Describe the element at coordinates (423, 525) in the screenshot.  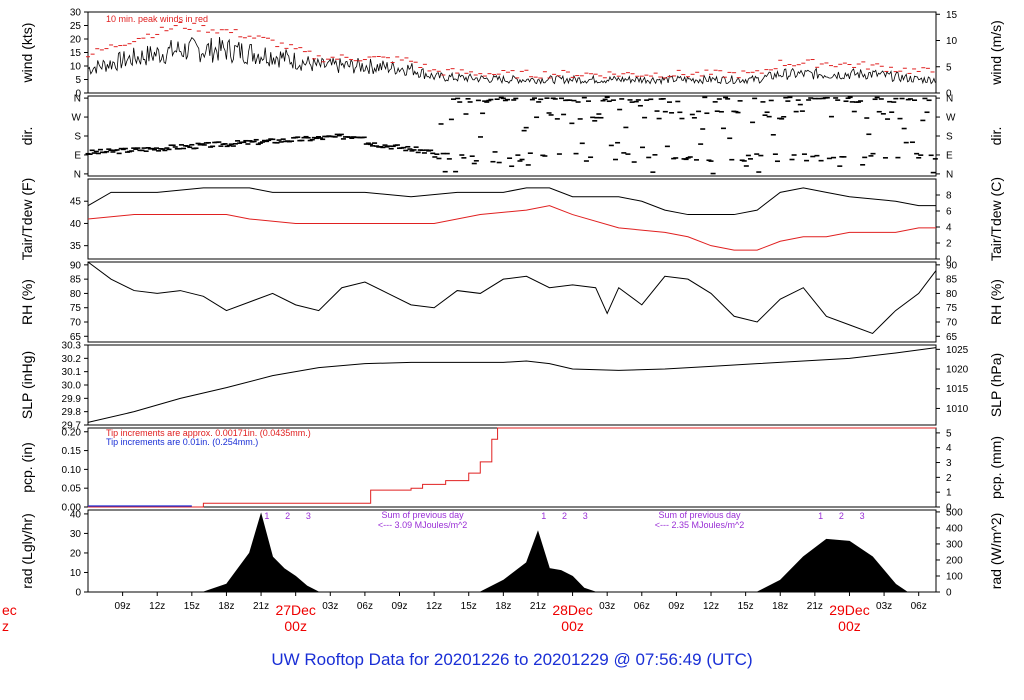
I see `rad-sum-value: <--- 3.09 MJoules/m^2` at that location.